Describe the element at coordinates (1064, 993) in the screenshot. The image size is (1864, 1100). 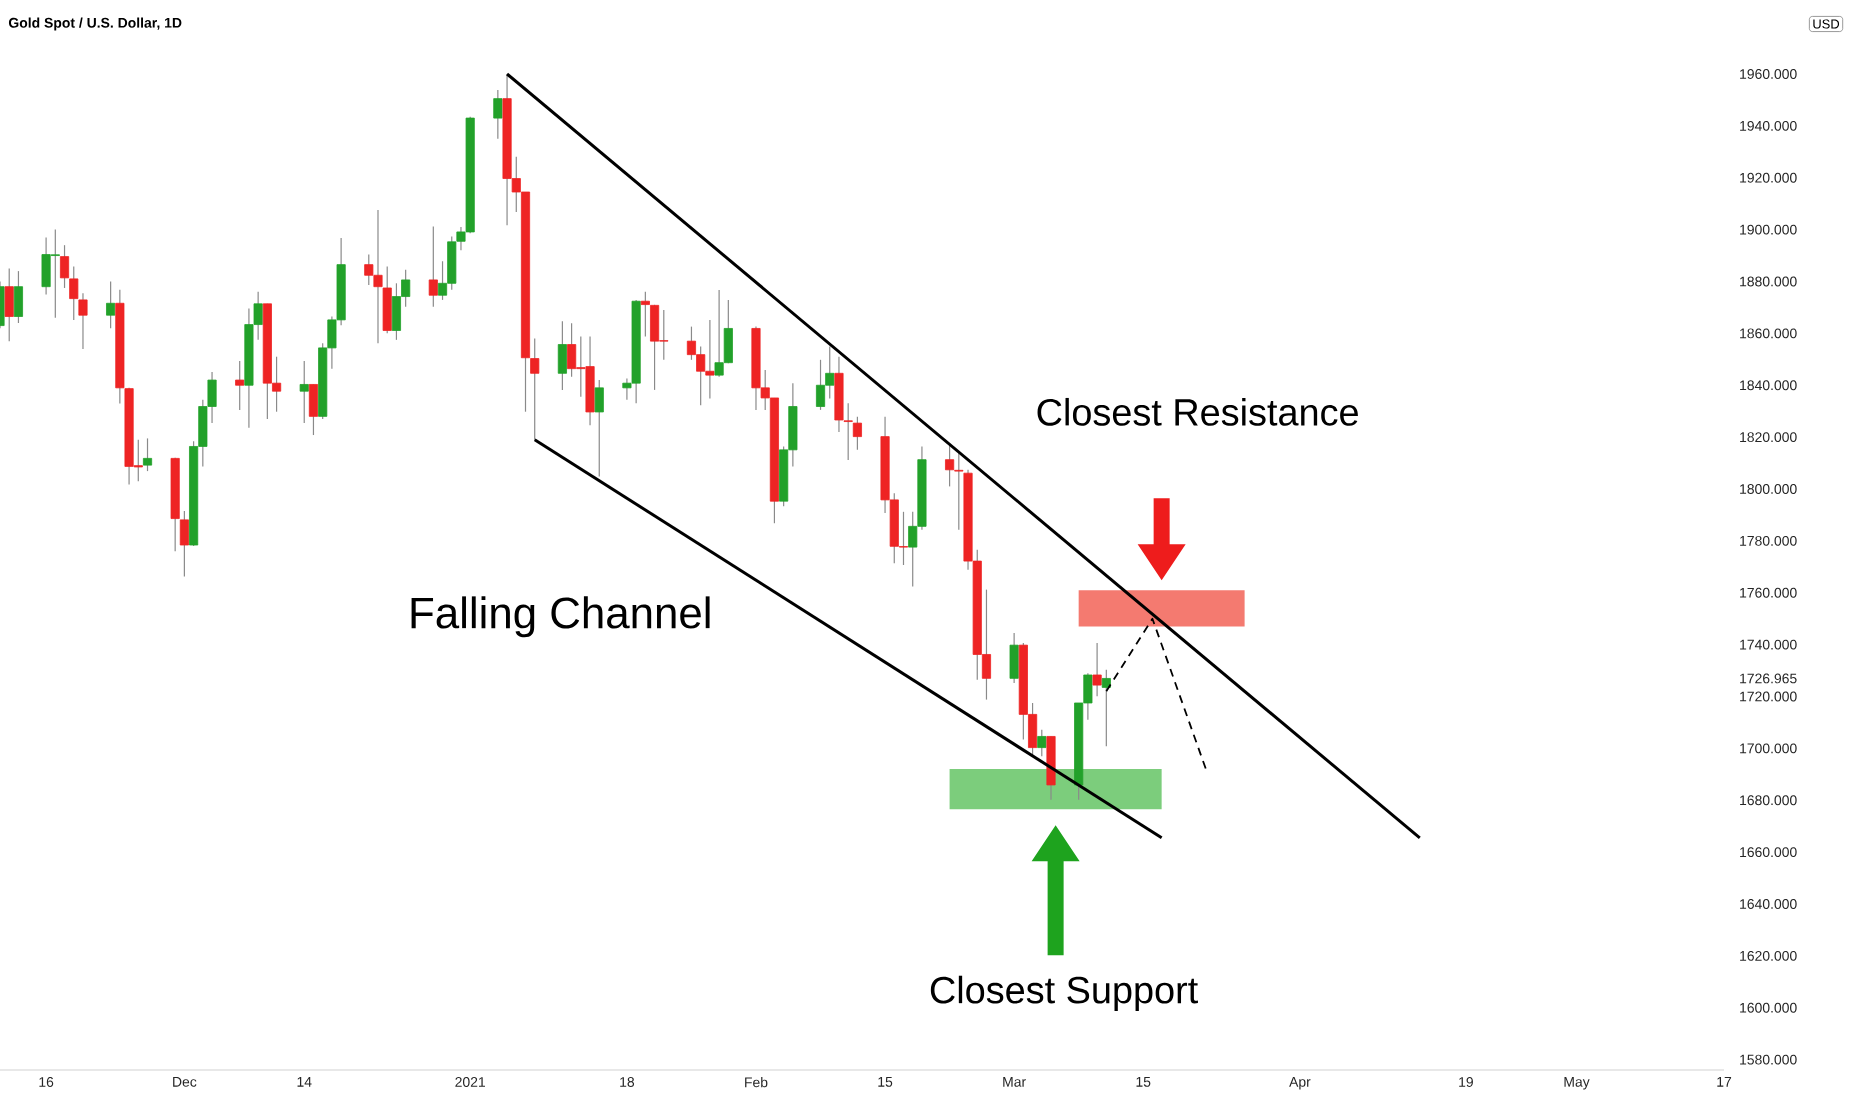
I see `annotation: Closest Support` at that location.